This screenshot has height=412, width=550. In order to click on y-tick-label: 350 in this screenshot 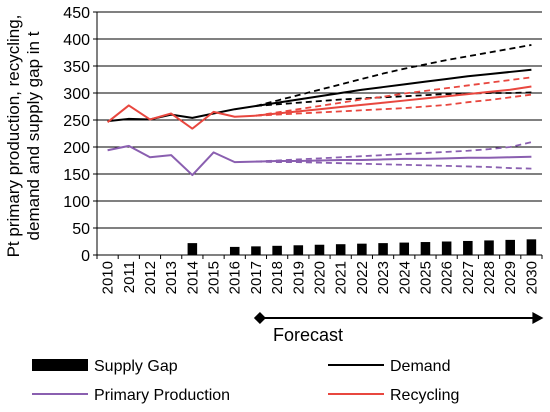, I will do `click(76, 67)`.